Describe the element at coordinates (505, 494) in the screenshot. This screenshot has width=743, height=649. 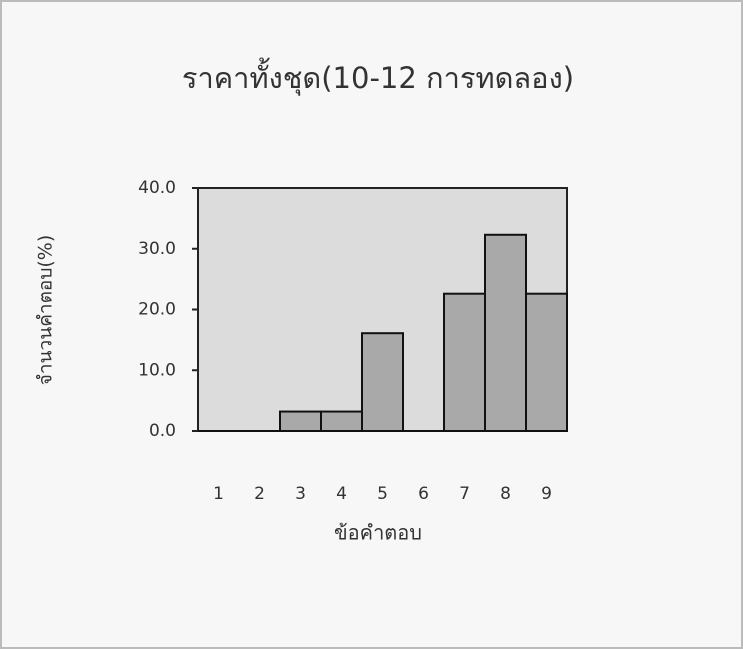
I see `x-tick-label: 8` at that location.